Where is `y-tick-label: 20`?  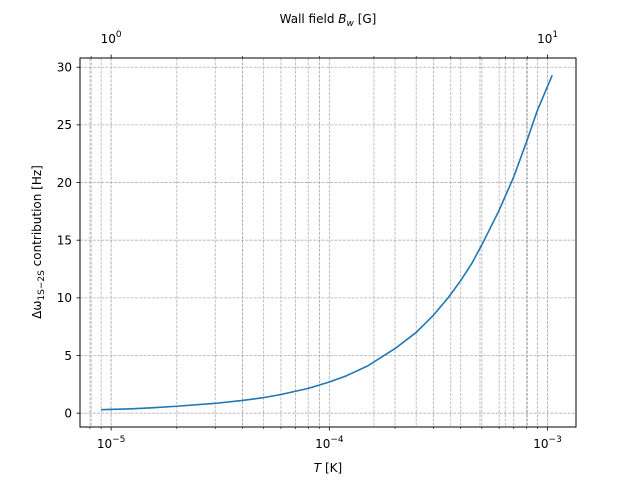
y-tick-label: 20 is located at coordinates (64, 183).